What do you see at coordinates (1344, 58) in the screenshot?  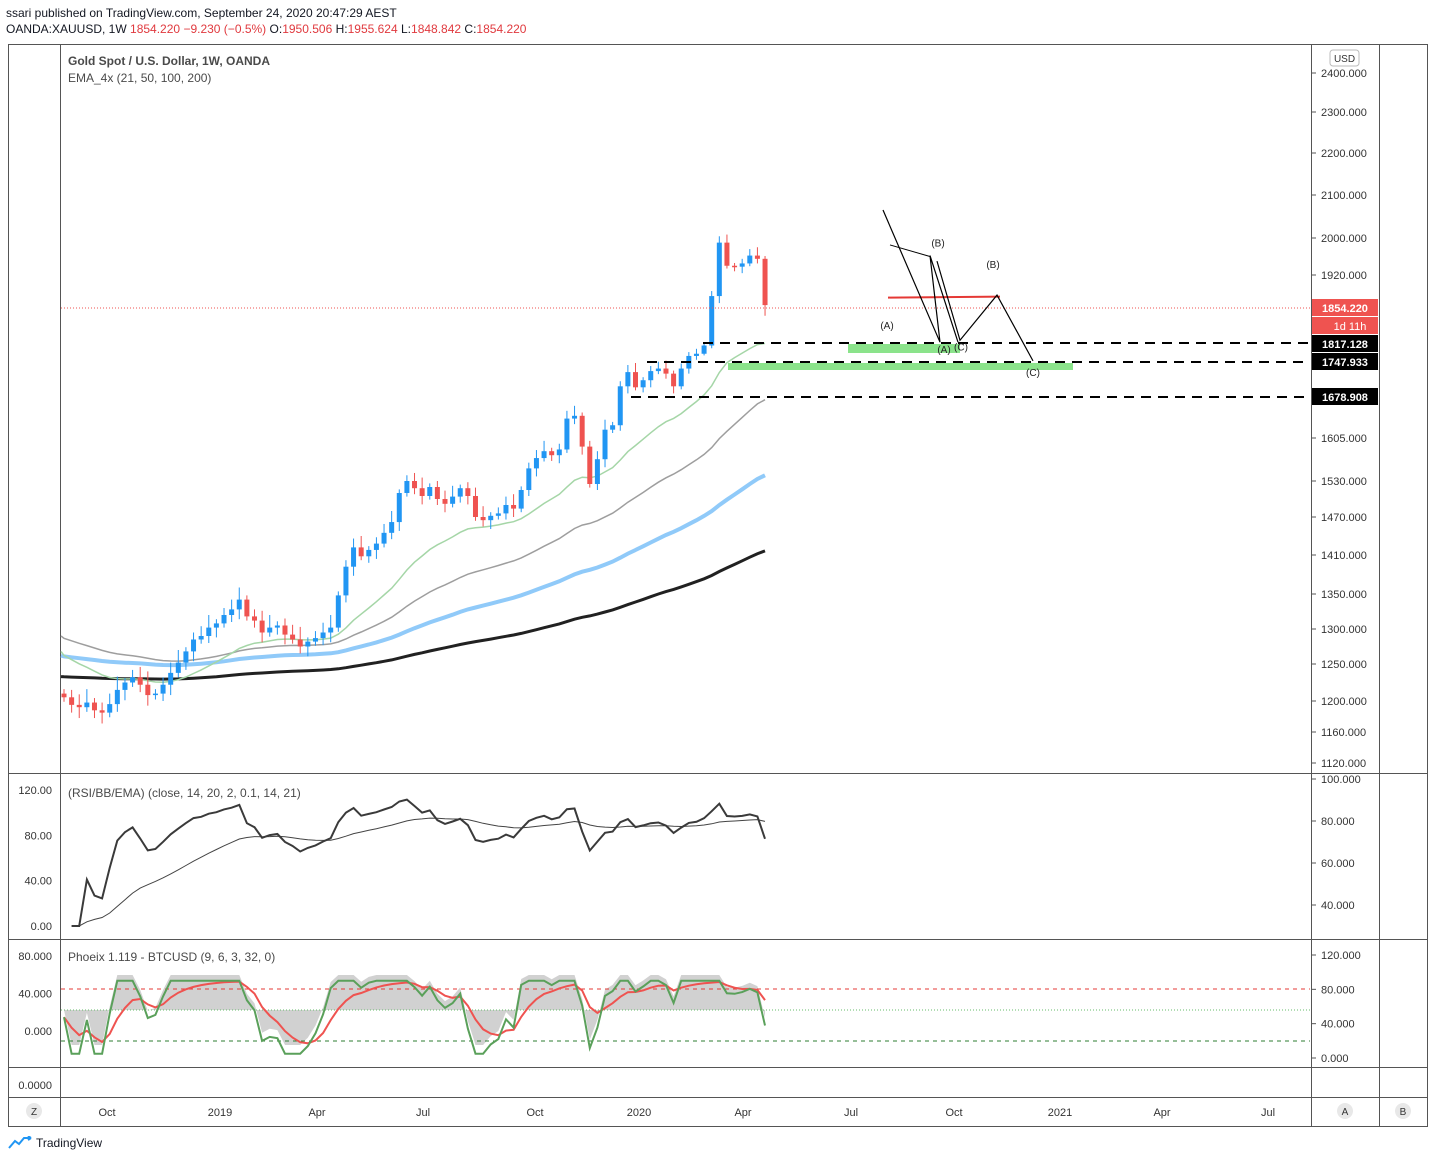 I see `currency-button` at bounding box center [1344, 58].